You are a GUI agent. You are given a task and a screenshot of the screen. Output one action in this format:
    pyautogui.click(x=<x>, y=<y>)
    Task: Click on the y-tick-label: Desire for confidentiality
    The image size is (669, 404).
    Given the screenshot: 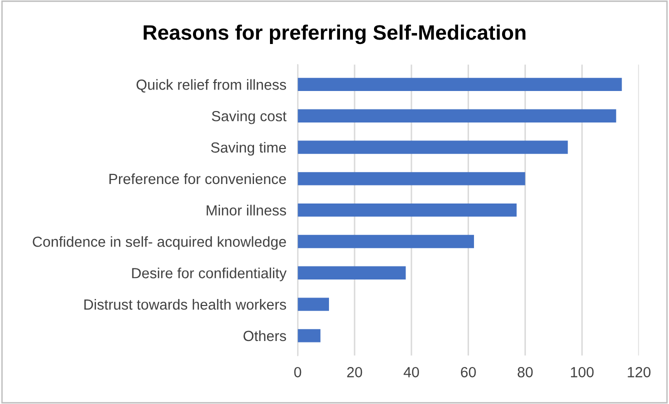 What is the action you would take?
    pyautogui.click(x=209, y=275)
    